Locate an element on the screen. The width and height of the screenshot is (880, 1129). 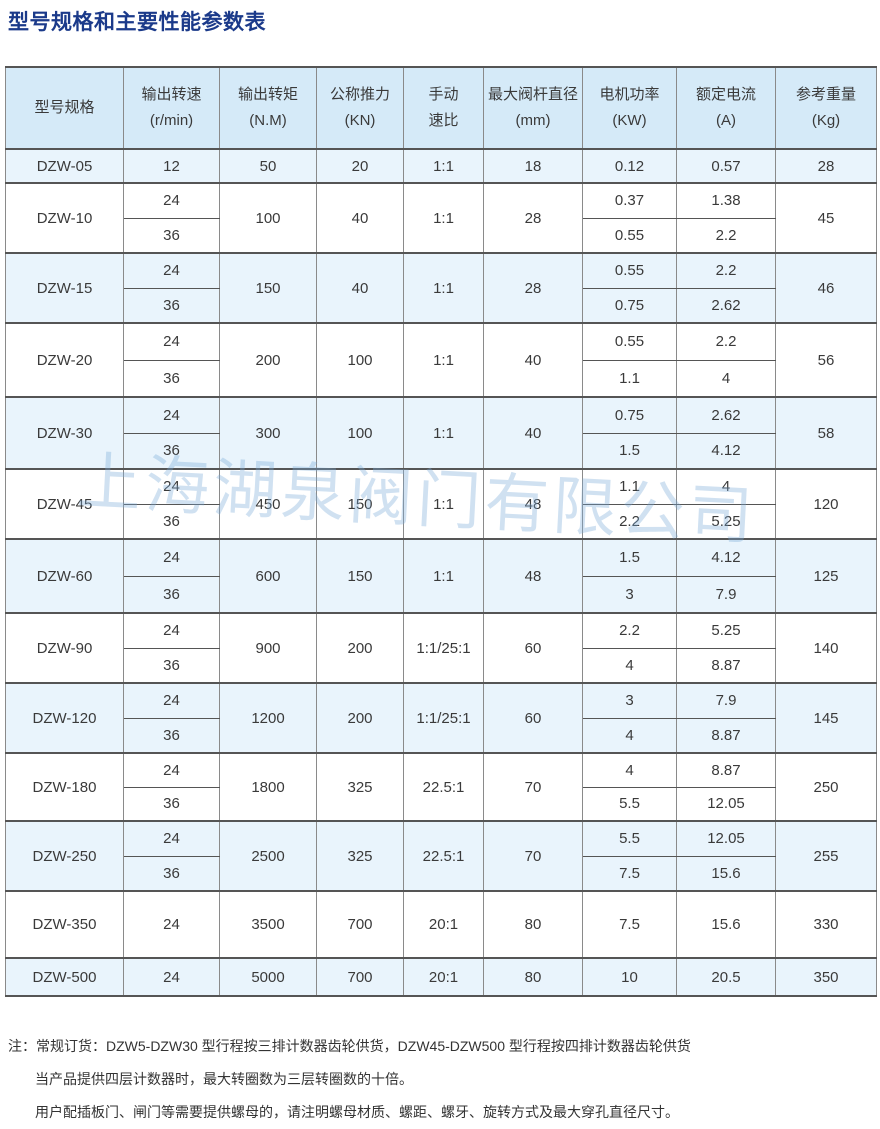
table-row: 36 3 7.9 is located at coordinates (441, 594).